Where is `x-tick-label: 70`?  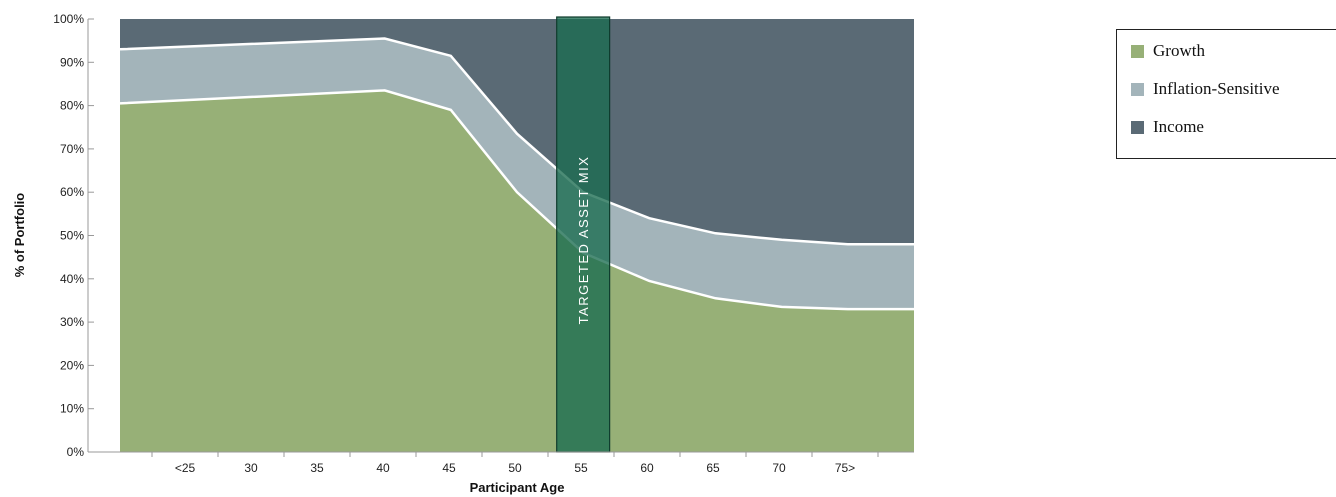
x-tick-label: 70 is located at coordinates (779, 468).